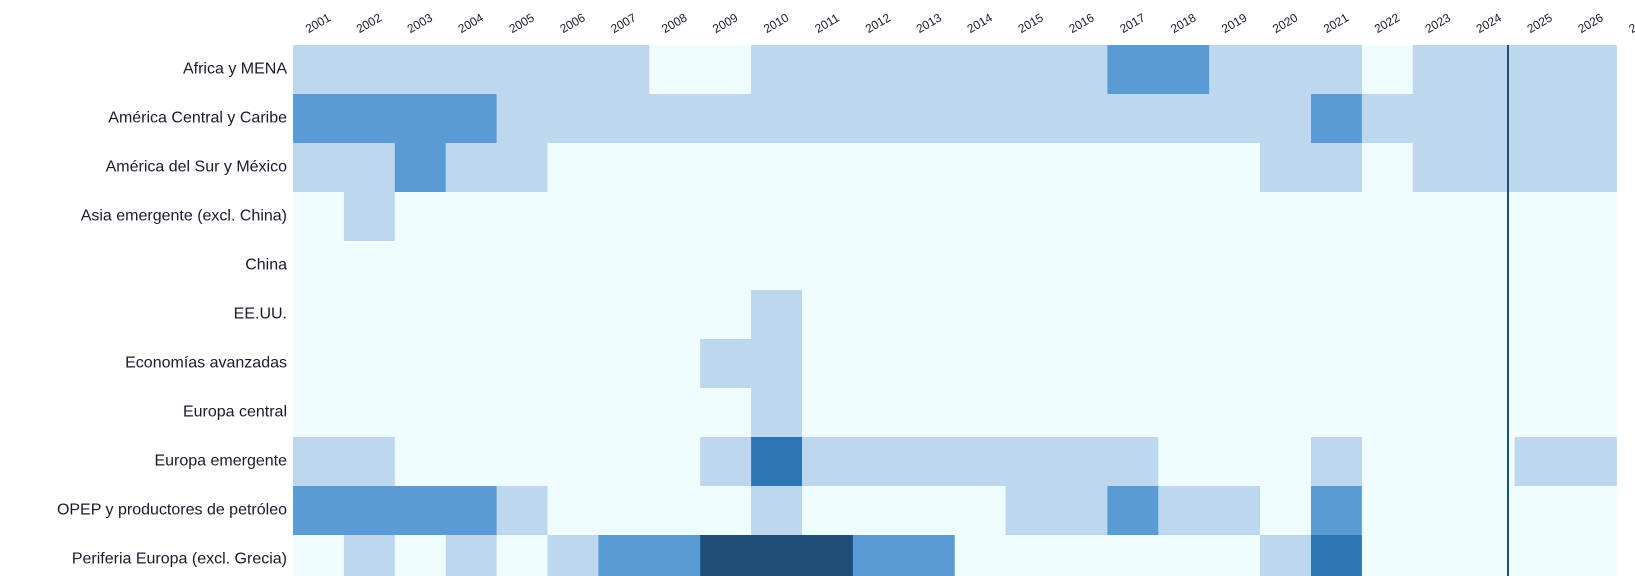 Image resolution: width=1635 pixels, height=576 pixels. Describe the element at coordinates (1540, 23) in the screenshot. I see `x-tick-label: 2025` at that location.